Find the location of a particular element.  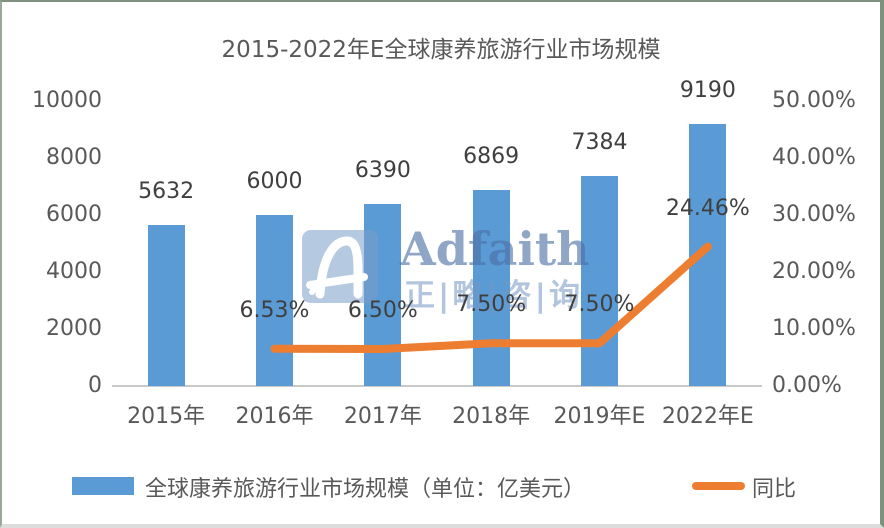

right-axis-tick: 20.00% is located at coordinates (814, 271).